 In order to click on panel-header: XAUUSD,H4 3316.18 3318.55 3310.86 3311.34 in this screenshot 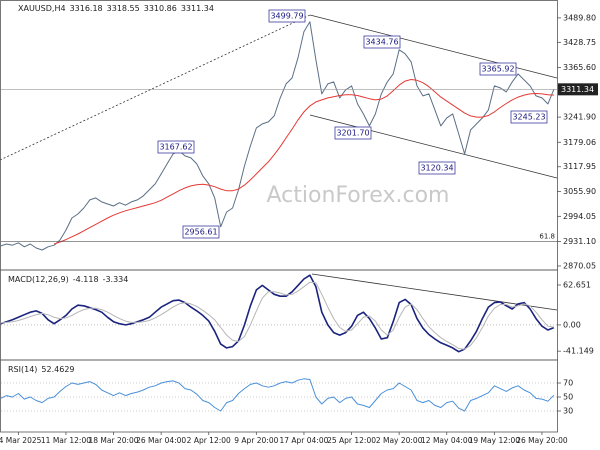, I will do `click(116, 8)`.